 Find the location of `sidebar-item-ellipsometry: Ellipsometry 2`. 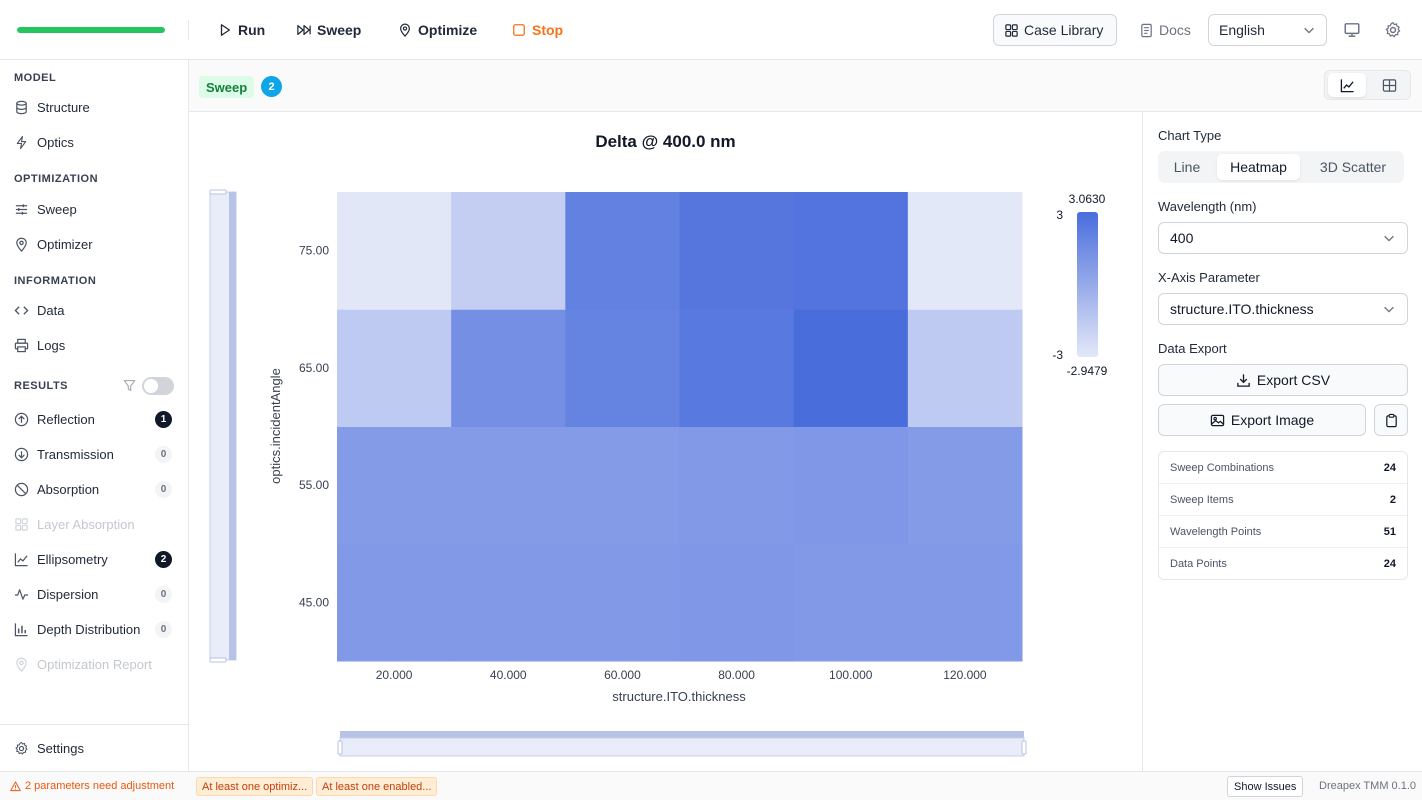

sidebar-item-ellipsometry: Ellipsometry 2 is located at coordinates (94, 559).